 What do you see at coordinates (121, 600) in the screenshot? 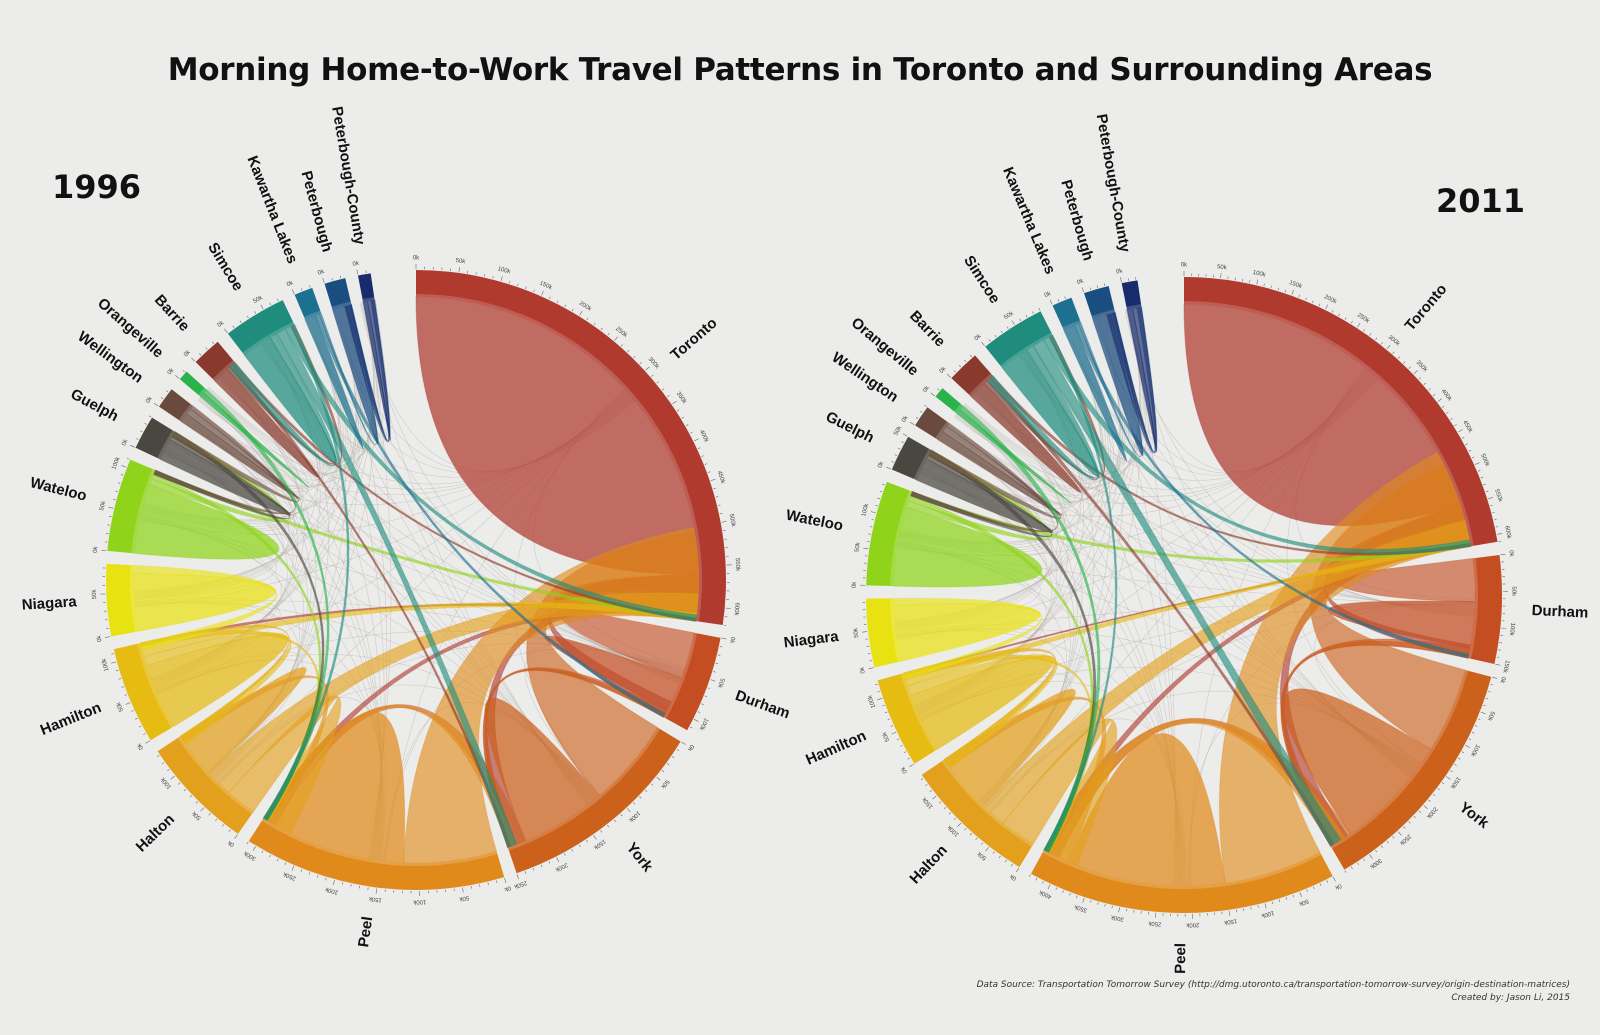
I see `segment-niagara` at bounding box center [121, 600].